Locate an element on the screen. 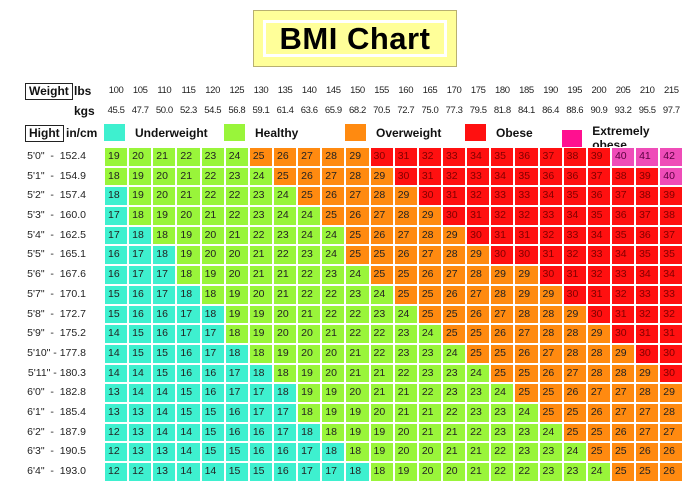  bmi-cell: 39 is located at coordinates (647, 176).